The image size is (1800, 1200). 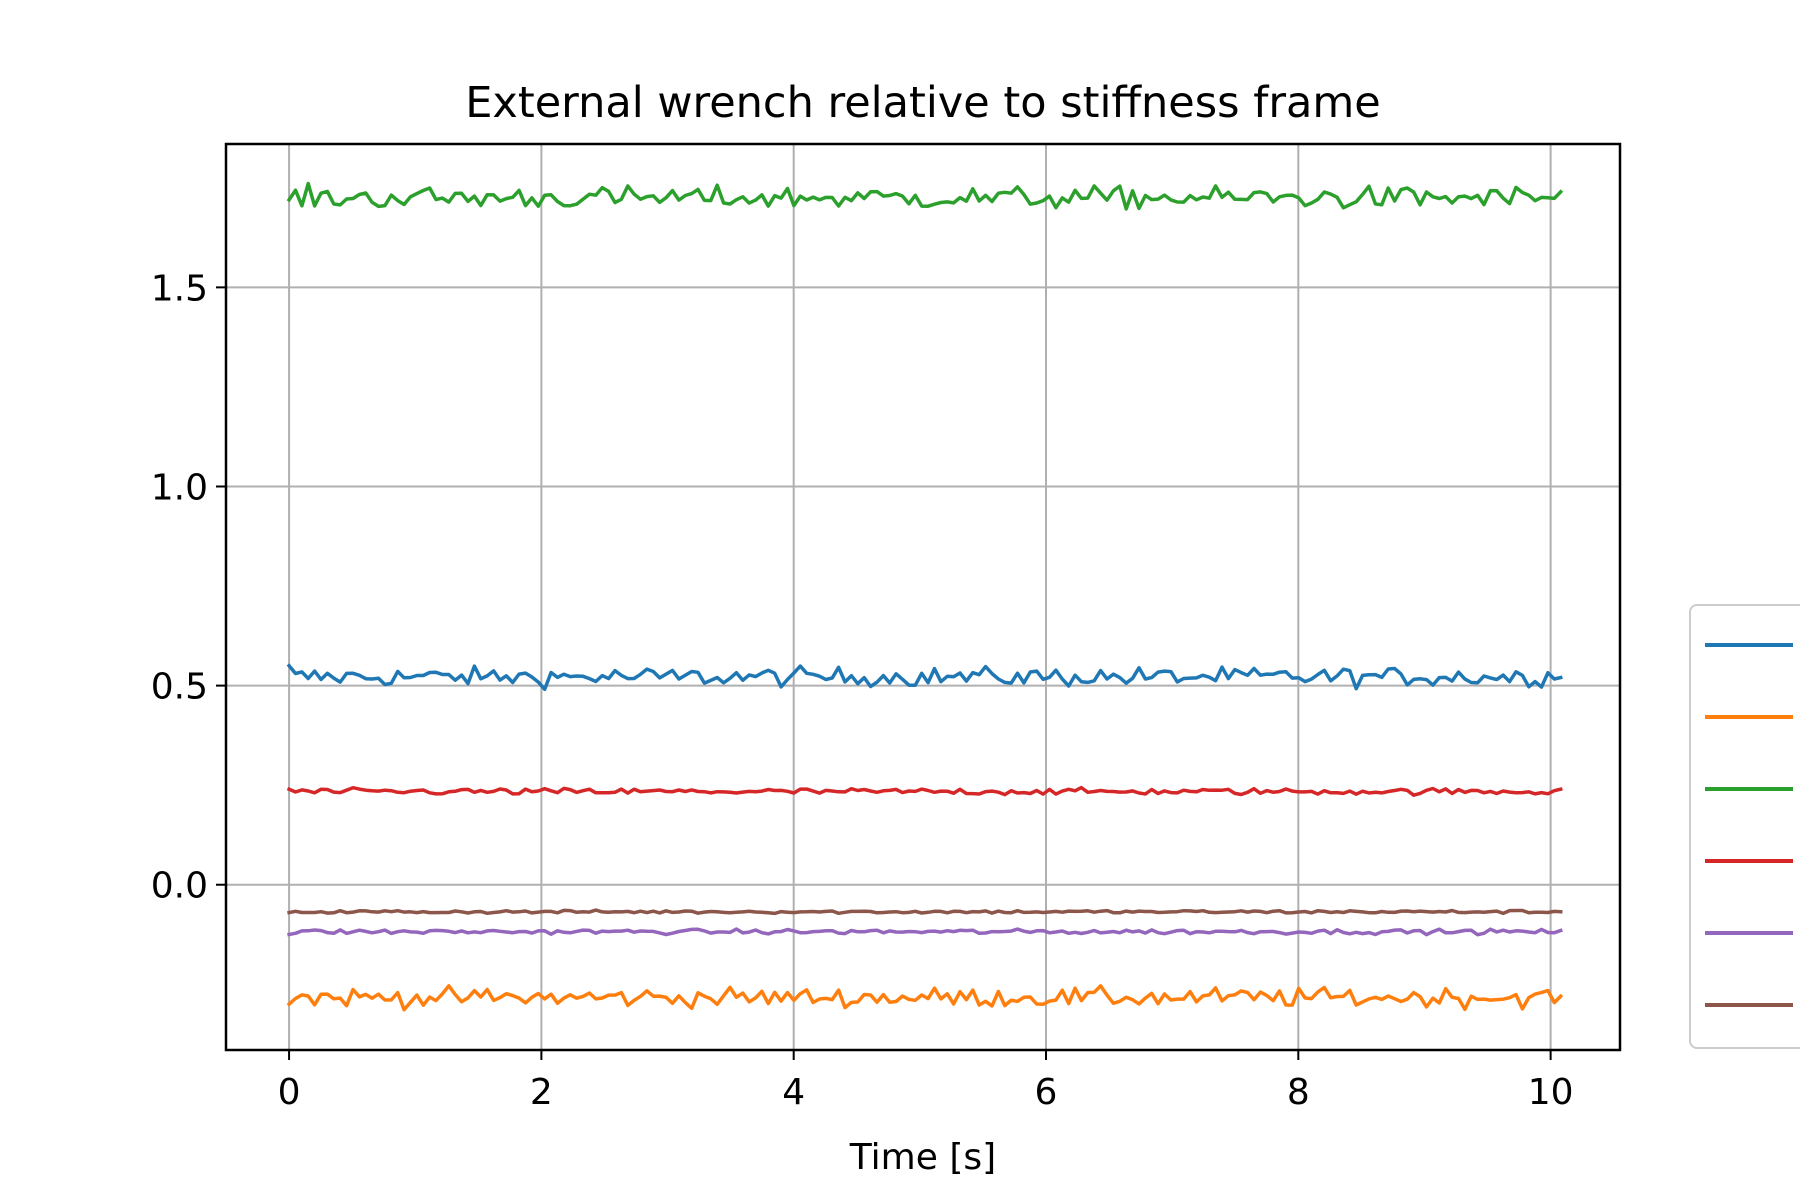 I want to click on y-axis: 0.0 0.5 1.0 1.5, so click(x=188, y=587).